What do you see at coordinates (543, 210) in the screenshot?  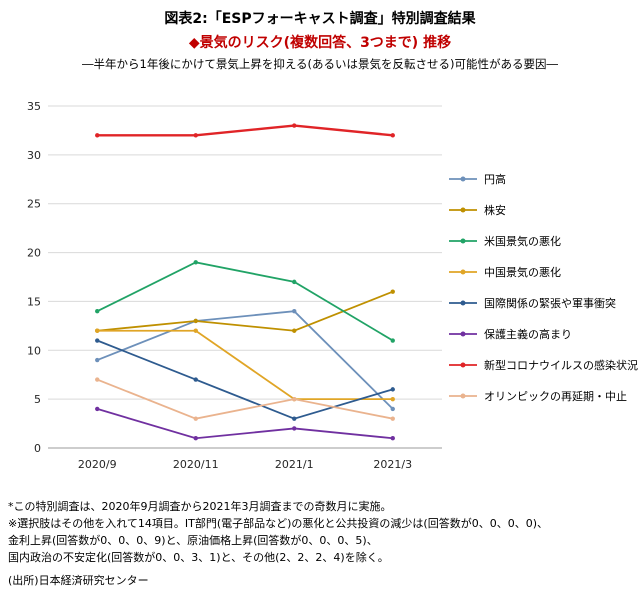 I see `legend-item: 株安` at bounding box center [543, 210].